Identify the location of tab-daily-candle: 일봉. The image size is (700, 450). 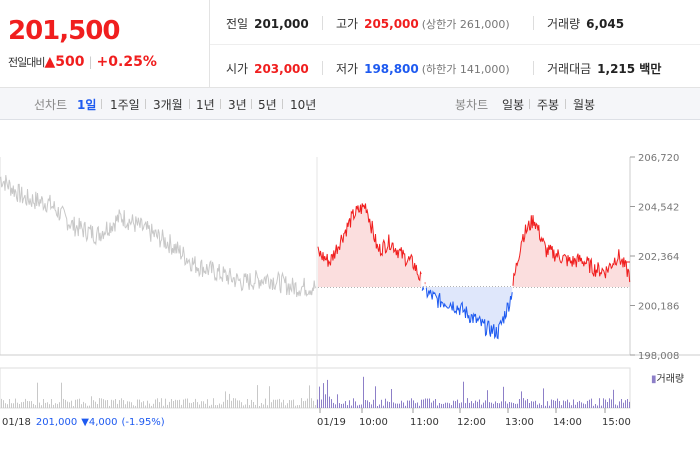
(513, 105).